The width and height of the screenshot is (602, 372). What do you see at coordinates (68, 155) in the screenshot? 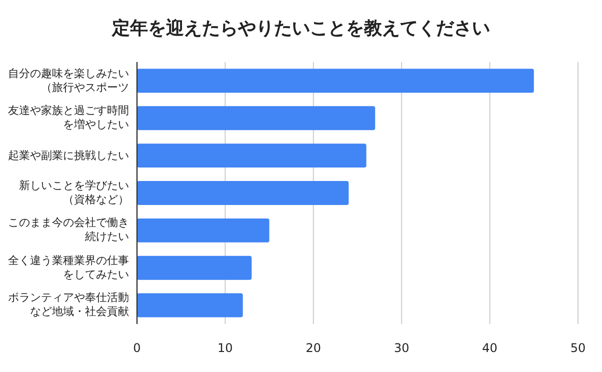
I see `y-tick-label: 起業や副業に挑戦したい` at bounding box center [68, 155].